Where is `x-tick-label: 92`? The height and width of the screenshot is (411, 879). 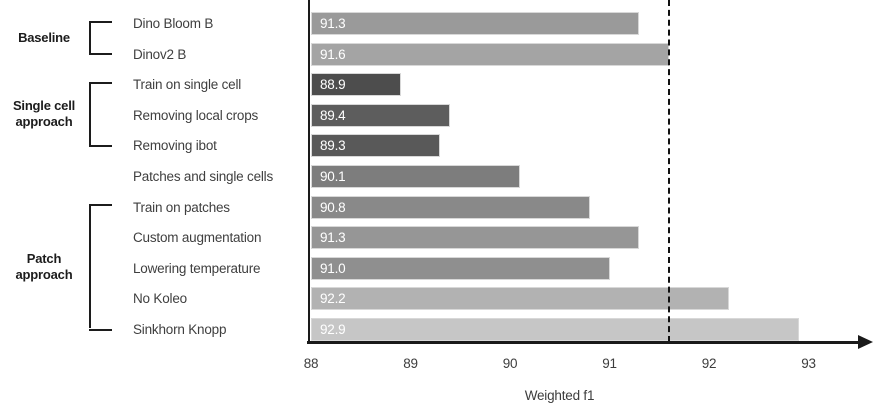
x-tick-label: 92 is located at coordinates (709, 363).